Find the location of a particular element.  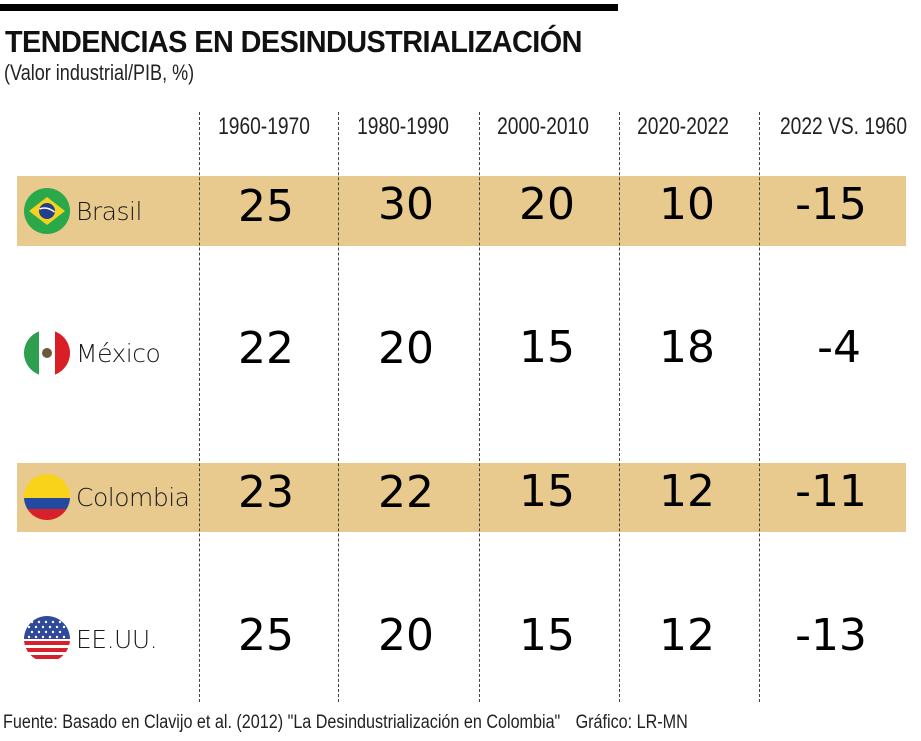

row-band-brasil is located at coordinates (461, 211).